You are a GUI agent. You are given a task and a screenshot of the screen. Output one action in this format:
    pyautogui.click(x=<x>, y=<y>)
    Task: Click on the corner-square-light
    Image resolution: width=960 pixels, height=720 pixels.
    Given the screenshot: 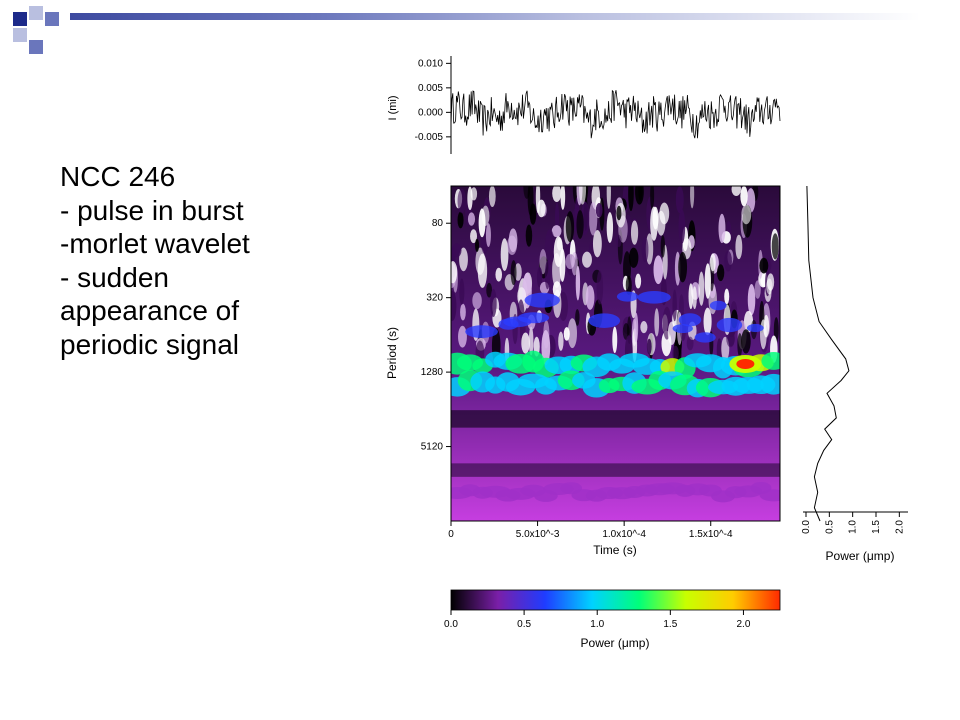 What is the action you would take?
    pyautogui.click(x=20, y=35)
    